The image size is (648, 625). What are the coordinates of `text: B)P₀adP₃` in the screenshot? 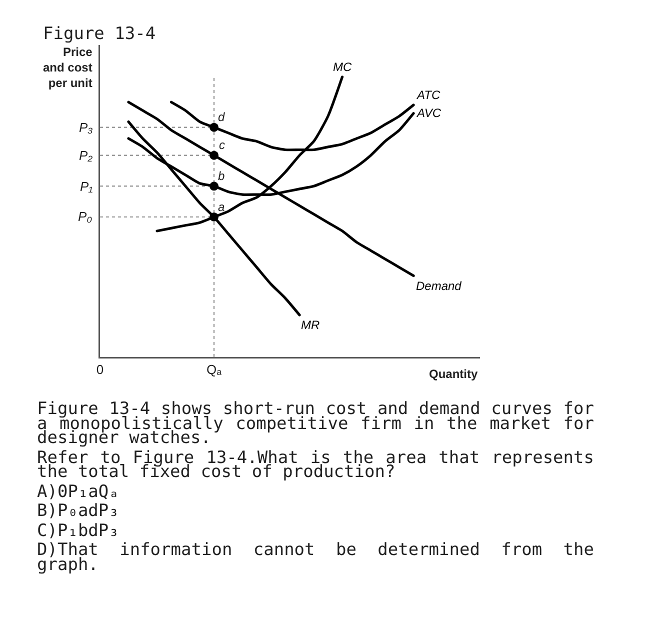 It's located at (78, 511).